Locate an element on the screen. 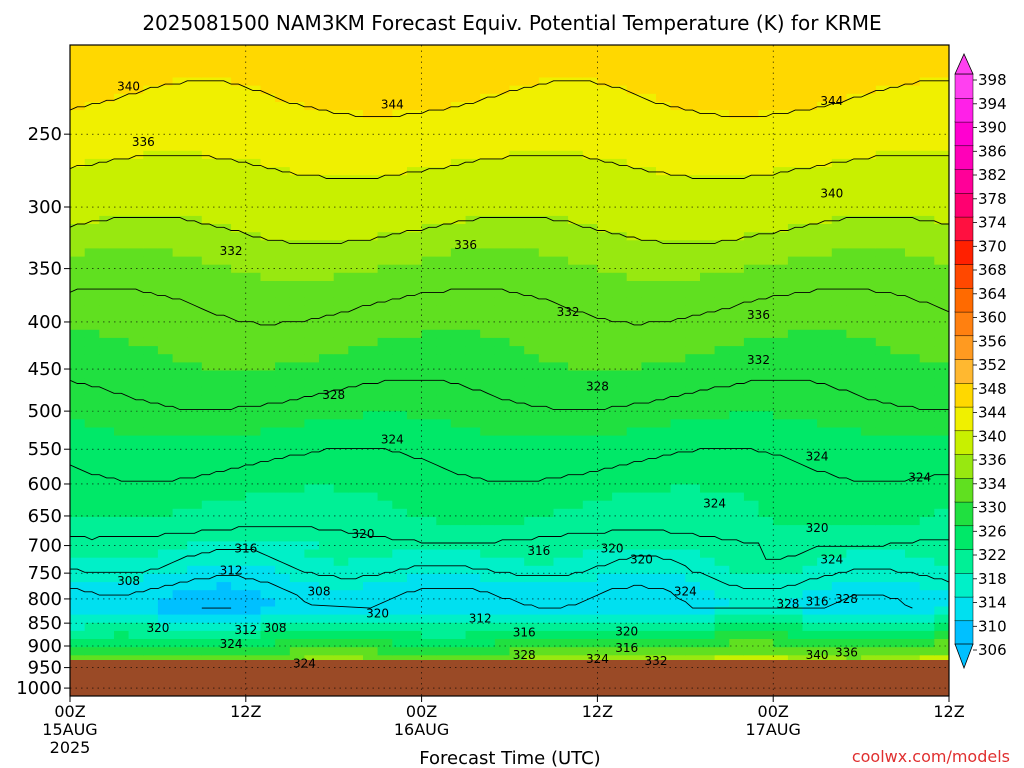 The width and height of the screenshot is (1024, 768). colorbar-swatch is located at coordinates (964, 181).